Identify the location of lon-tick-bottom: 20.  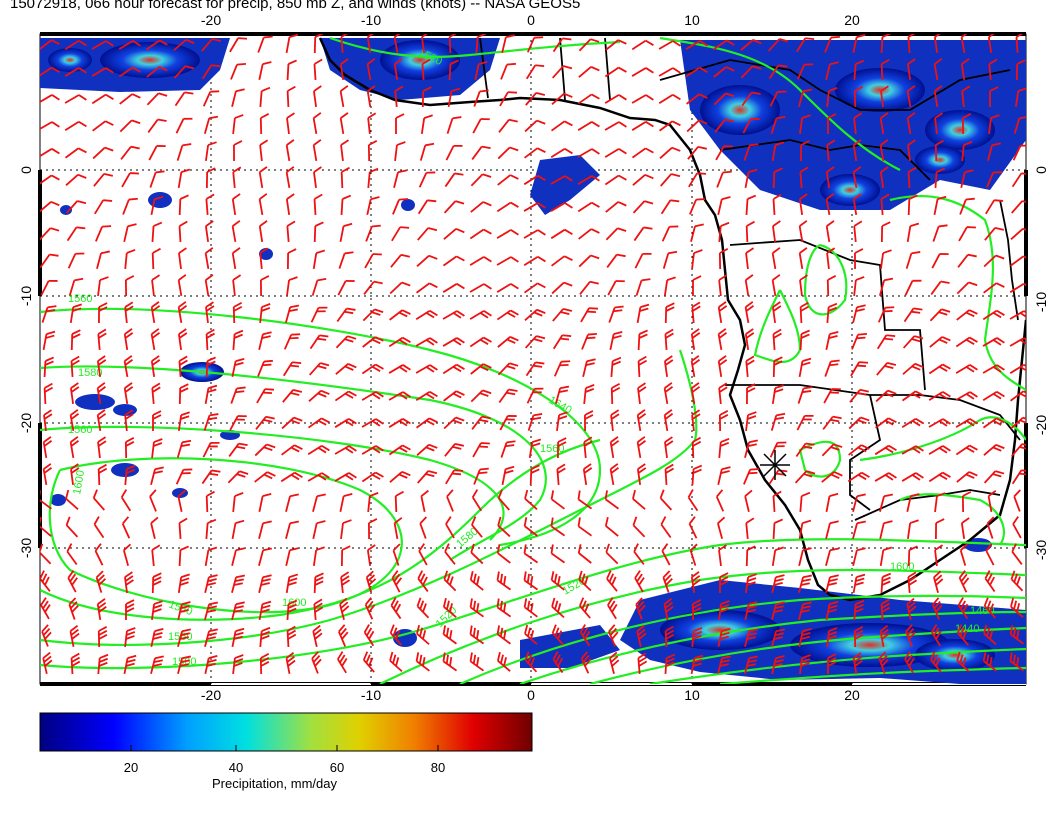
(852, 695).